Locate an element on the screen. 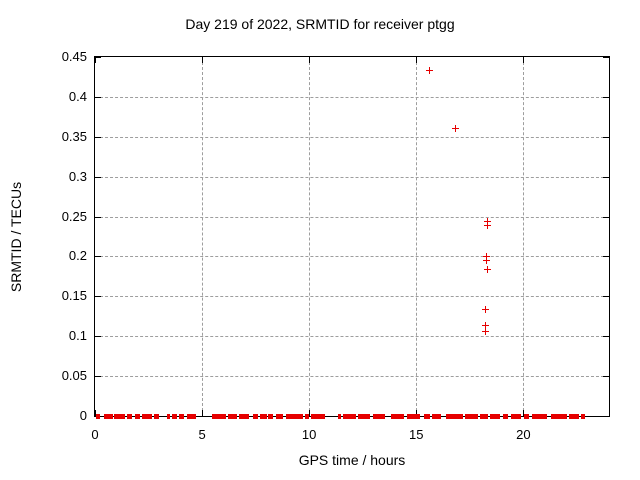  x-tick-label: 10 is located at coordinates (309, 434).